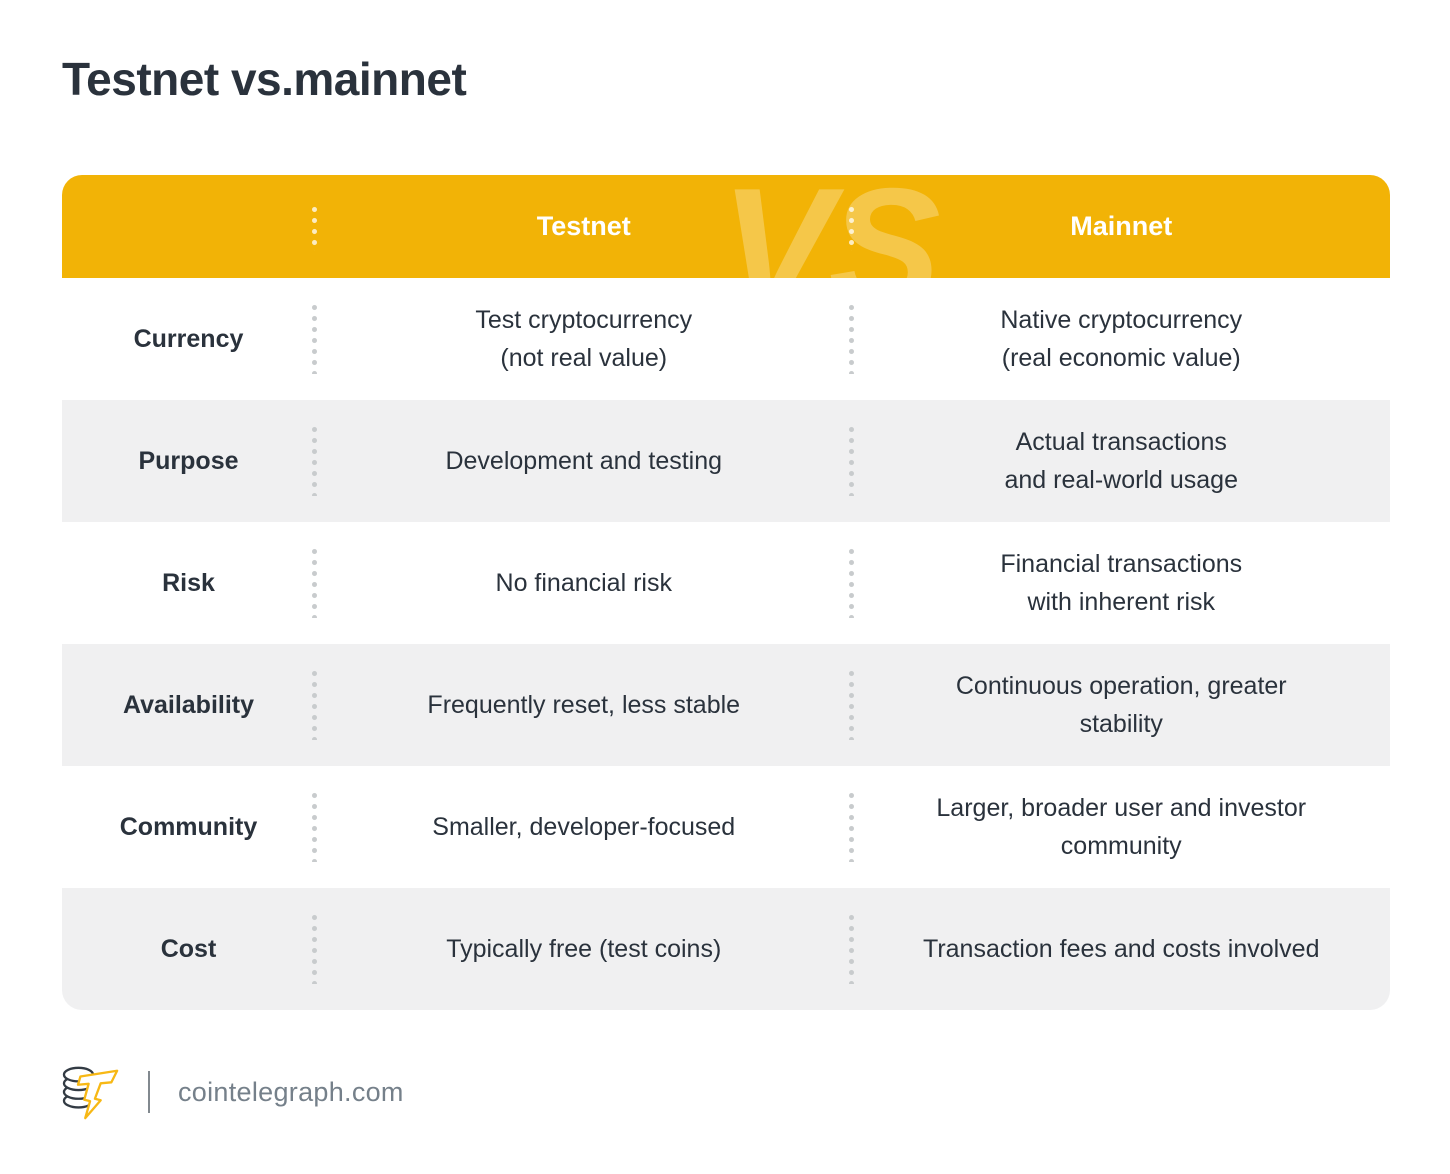 The width and height of the screenshot is (1450, 1174). What do you see at coordinates (188, 583) in the screenshot?
I see `row-label: Risk` at bounding box center [188, 583].